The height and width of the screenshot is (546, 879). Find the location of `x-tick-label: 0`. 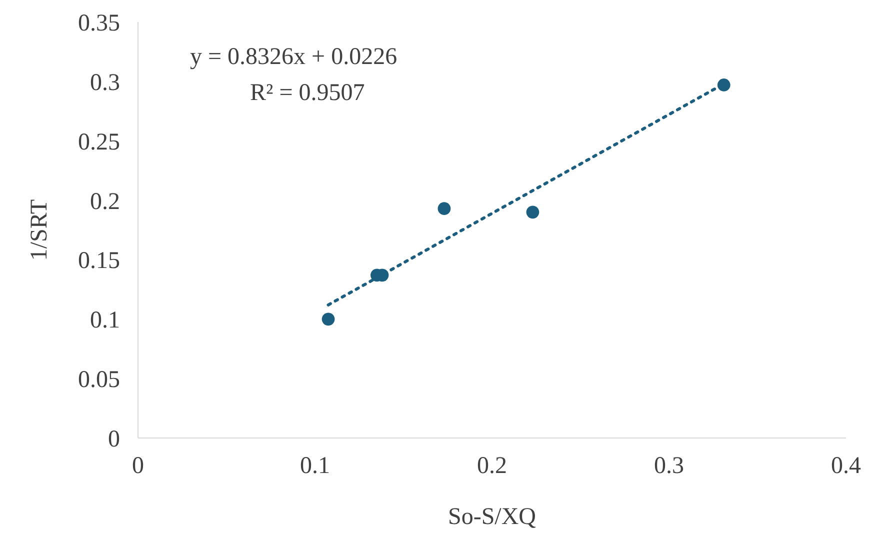

x-tick-label: 0 is located at coordinates (138, 466).